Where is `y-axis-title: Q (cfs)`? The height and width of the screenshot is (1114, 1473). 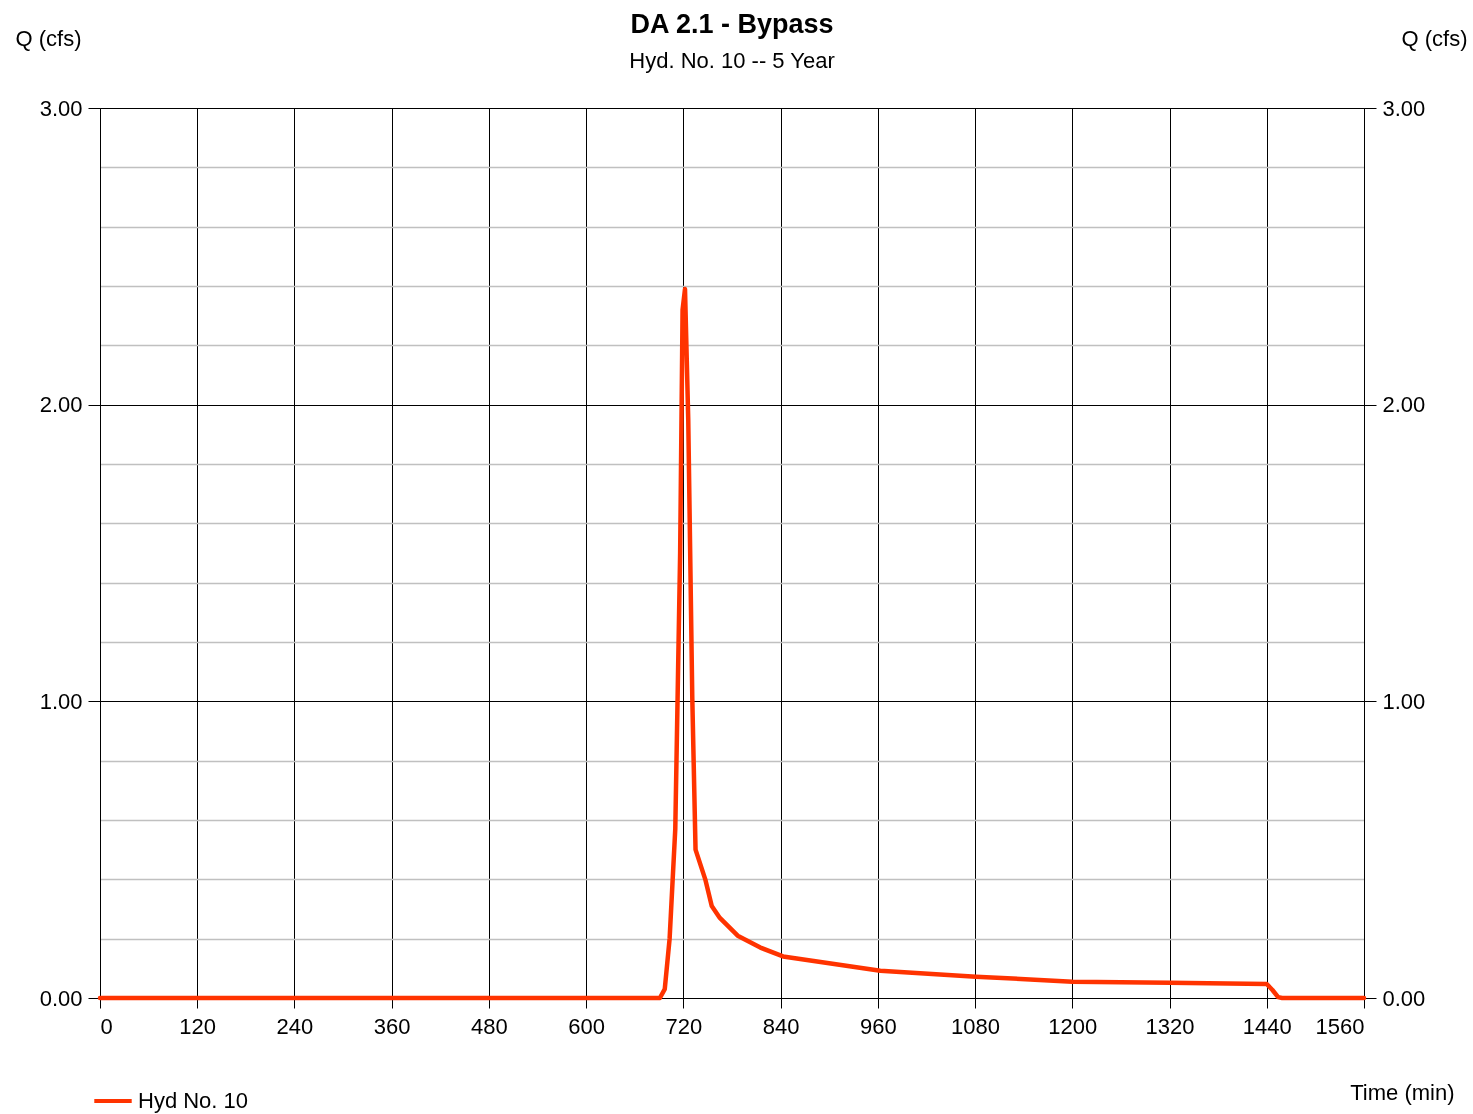
y-axis-title: Q (cfs) is located at coordinates (48, 38).